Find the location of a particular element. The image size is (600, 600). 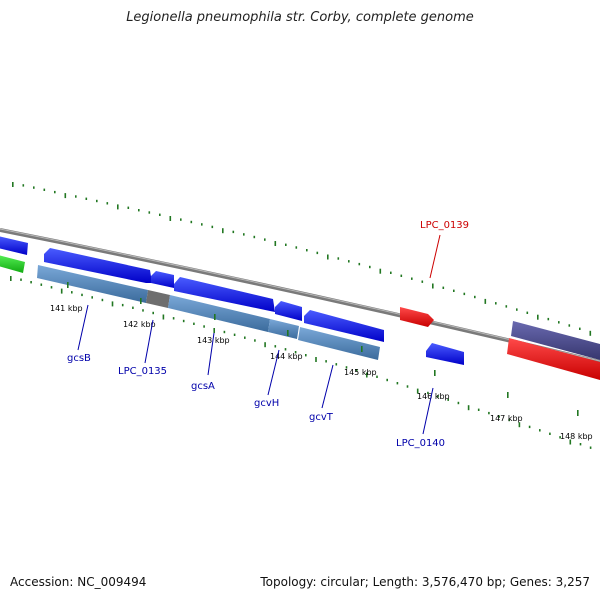

gene-label-gcvH: gcvH is located at coordinates (266, 403).